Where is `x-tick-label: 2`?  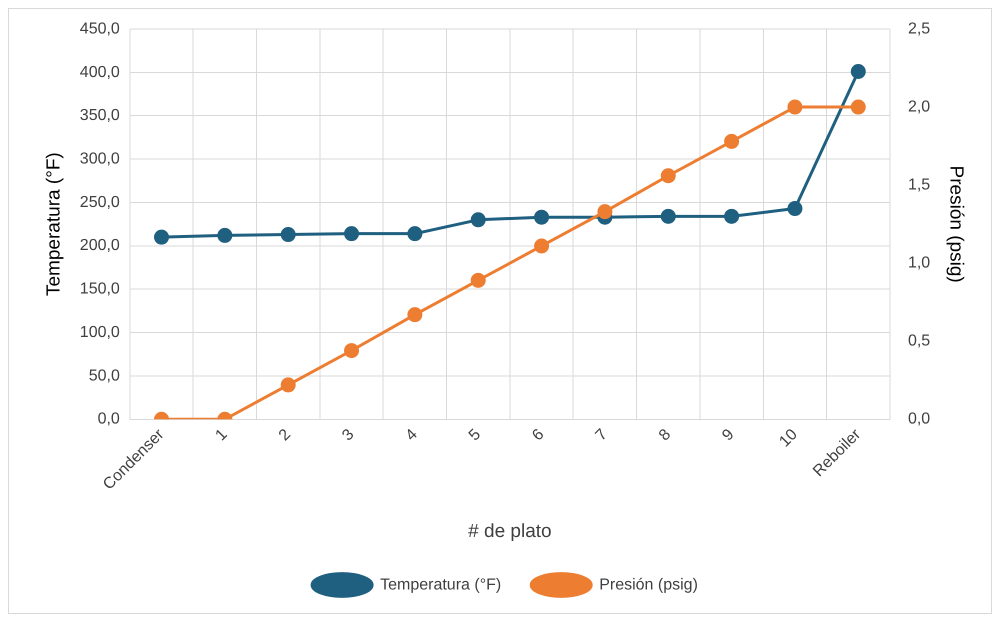
x-tick-label: 2 is located at coordinates (285, 435).